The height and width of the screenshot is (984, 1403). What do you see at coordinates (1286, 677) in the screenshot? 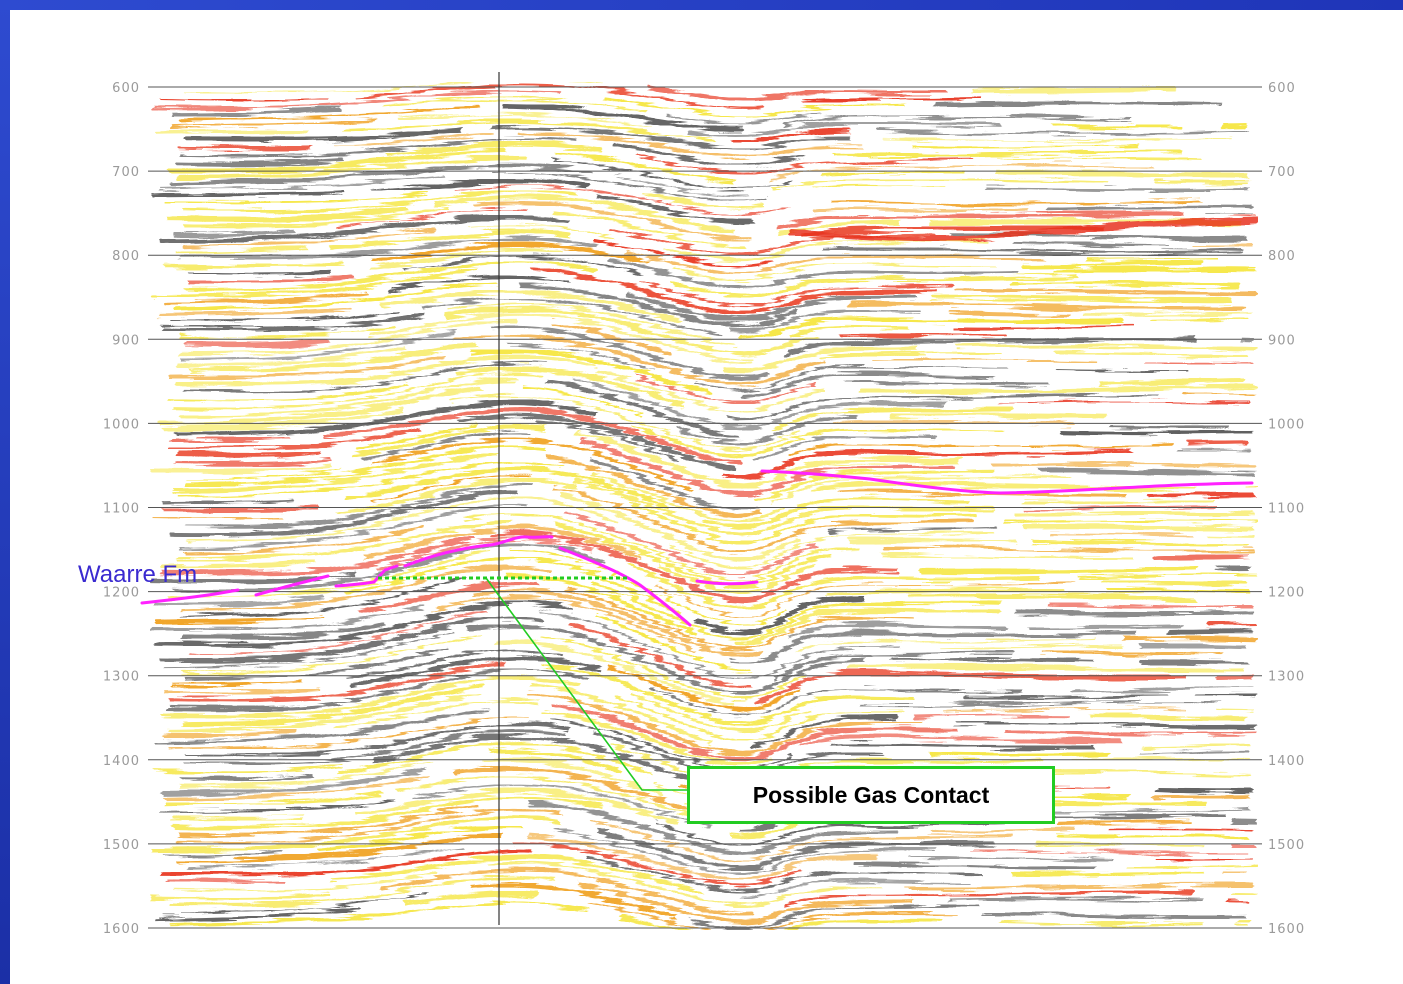
I see `right-tick-label: 1300` at bounding box center [1286, 677].